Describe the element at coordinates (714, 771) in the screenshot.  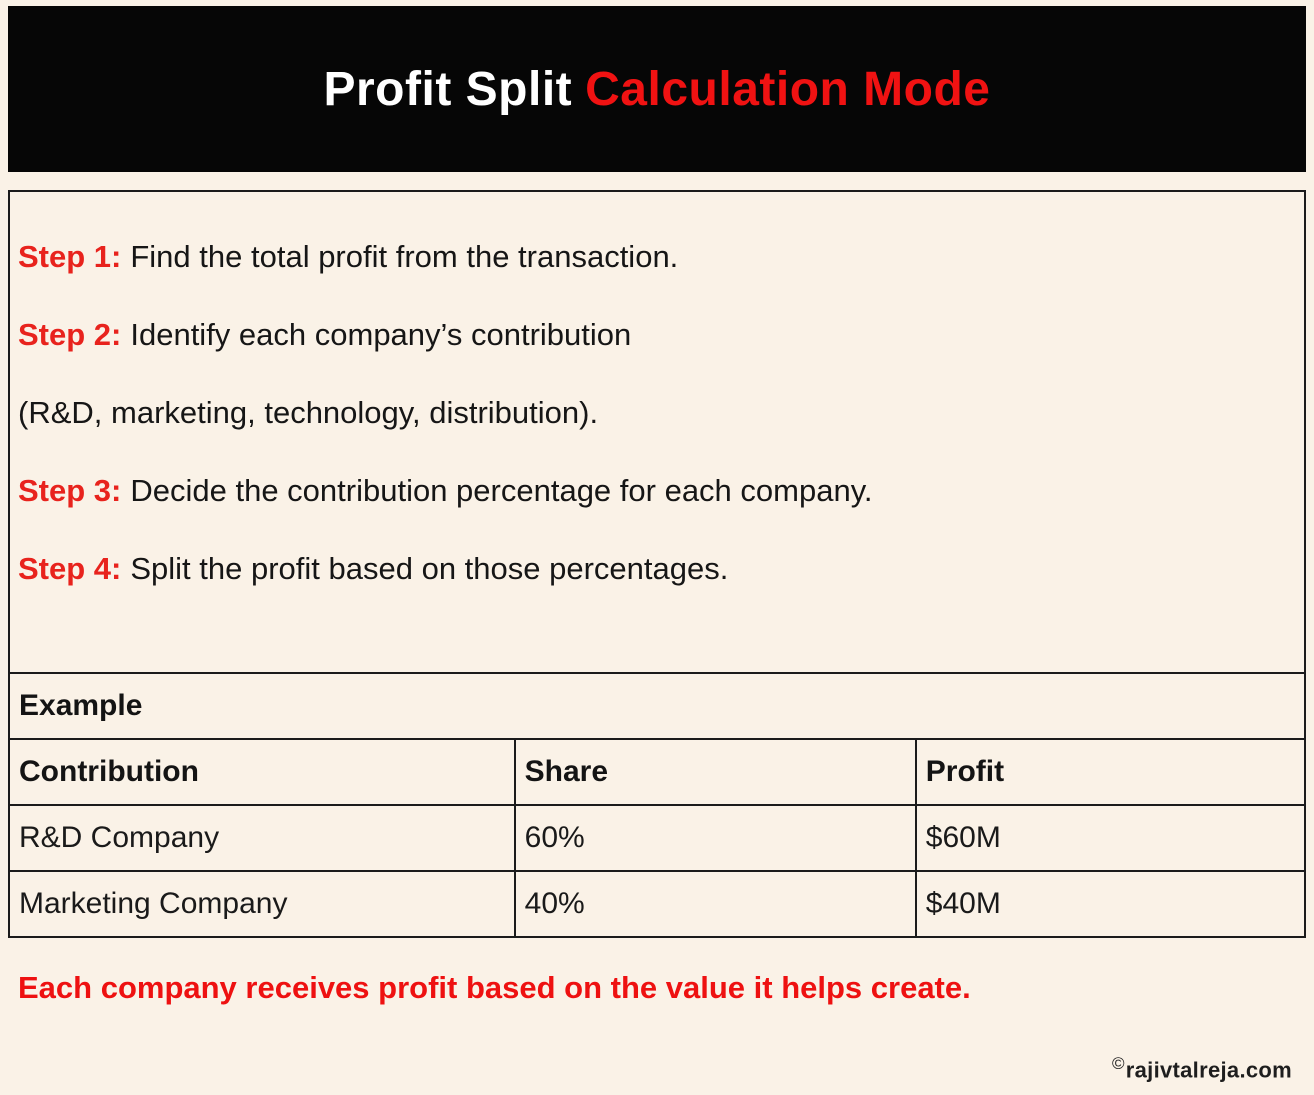
I see `column-header-share: Share` at that location.